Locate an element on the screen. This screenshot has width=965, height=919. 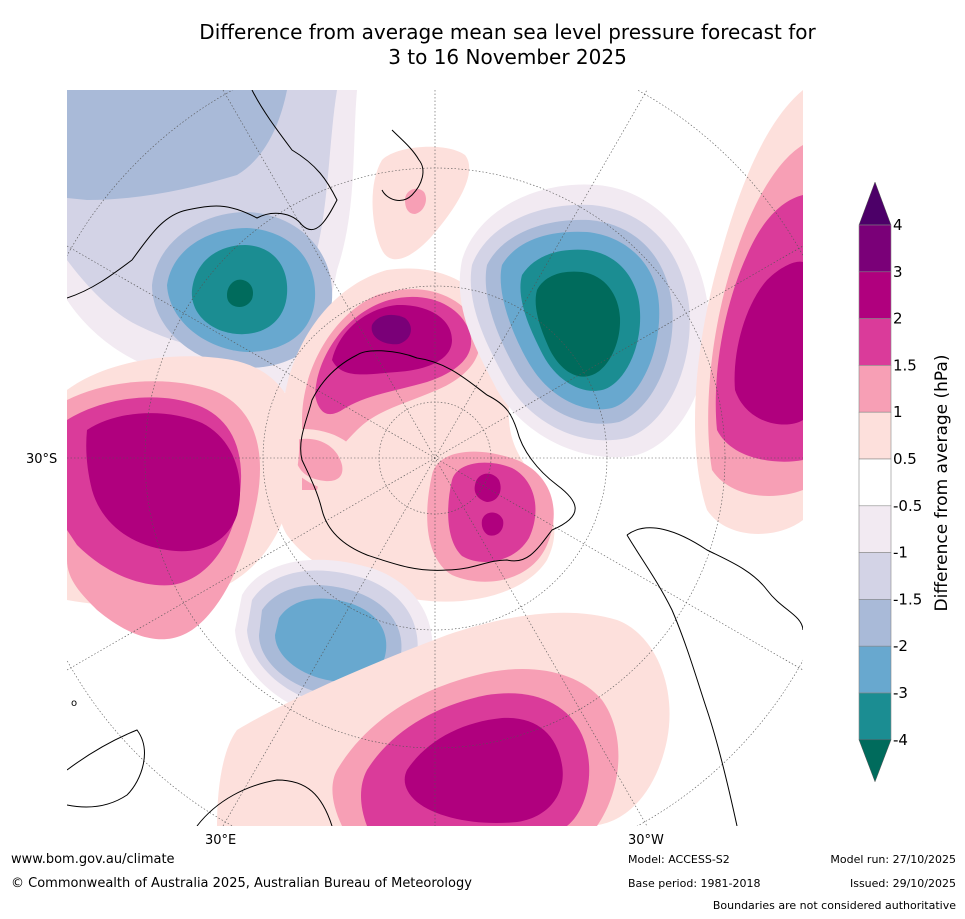
colorbar-tick-label: -2 is located at coordinates (900, 646).